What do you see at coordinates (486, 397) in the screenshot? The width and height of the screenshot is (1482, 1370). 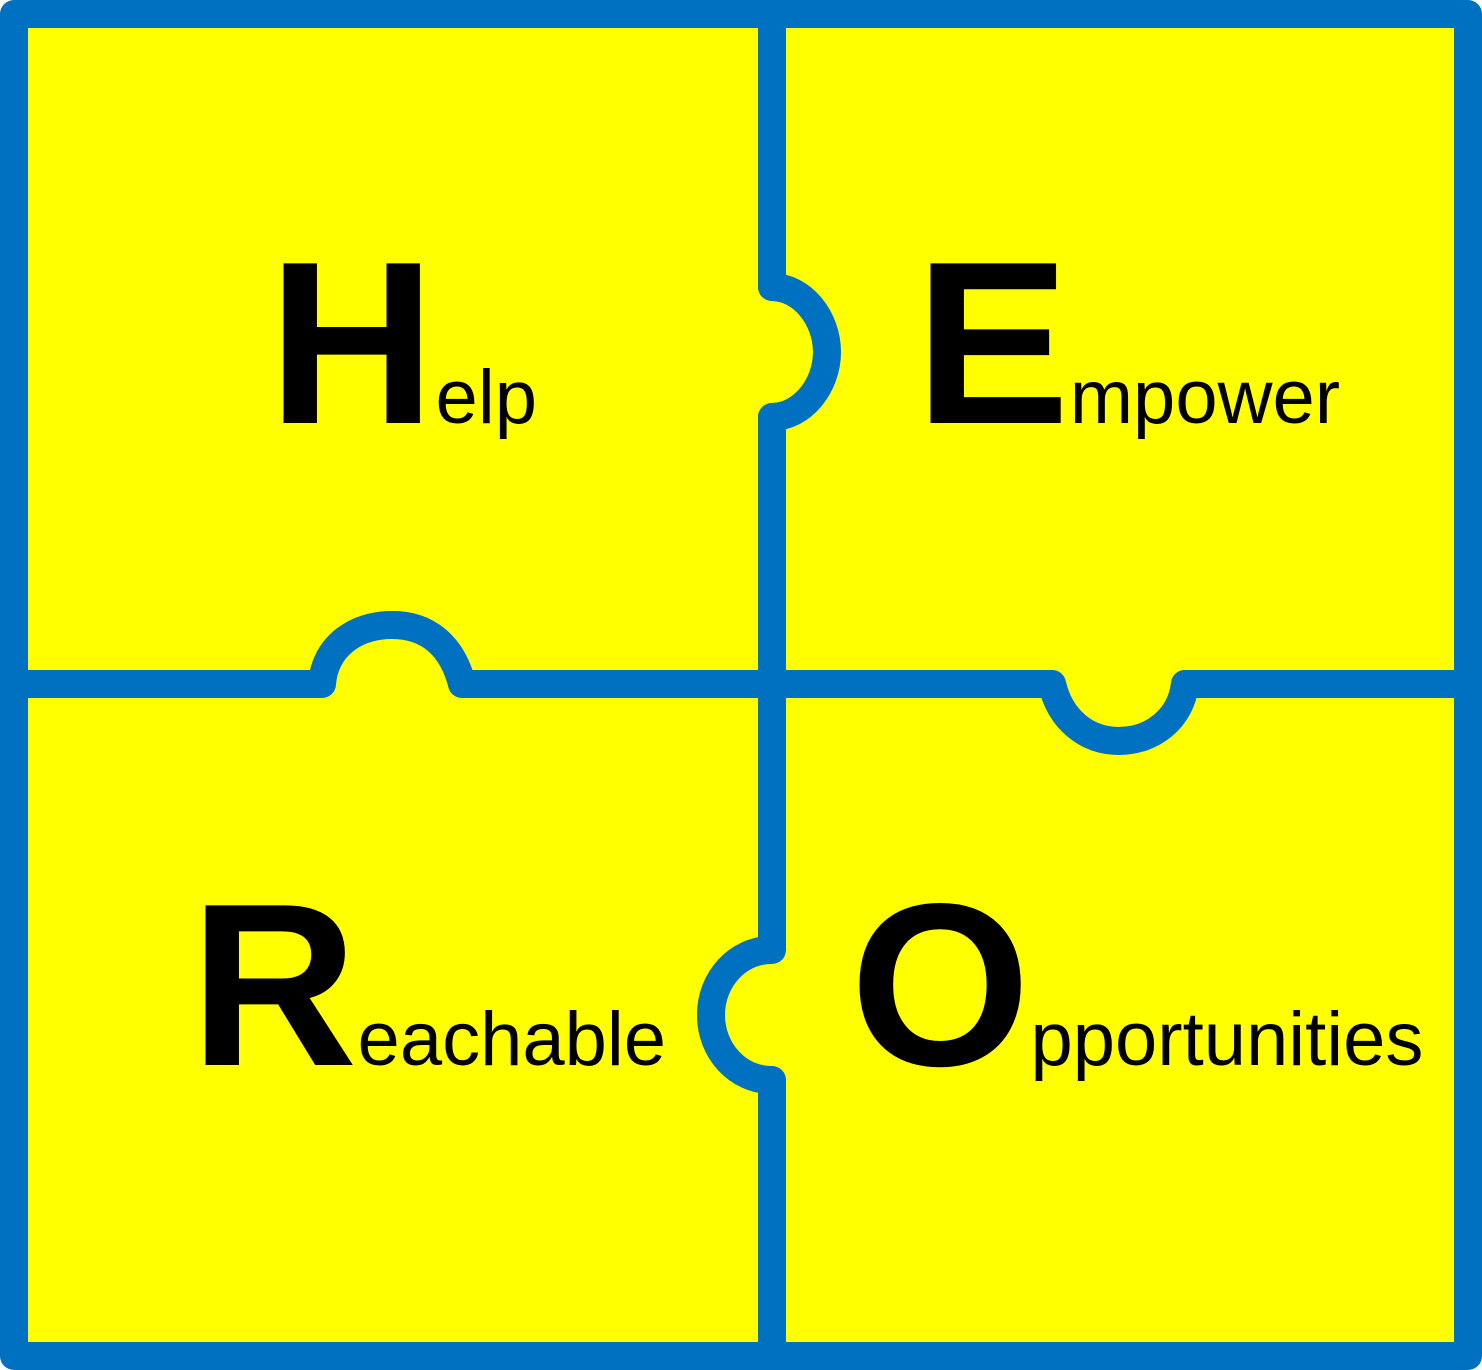 I see `word-elp: elp` at bounding box center [486, 397].